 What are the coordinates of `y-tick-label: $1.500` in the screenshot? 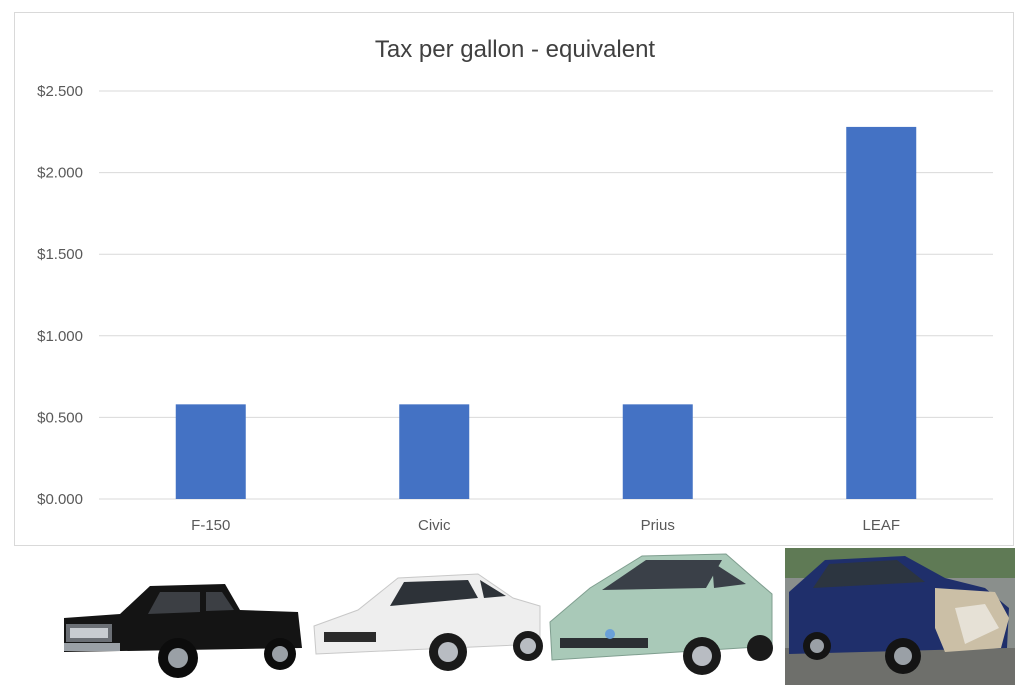 It's located at (60, 254).